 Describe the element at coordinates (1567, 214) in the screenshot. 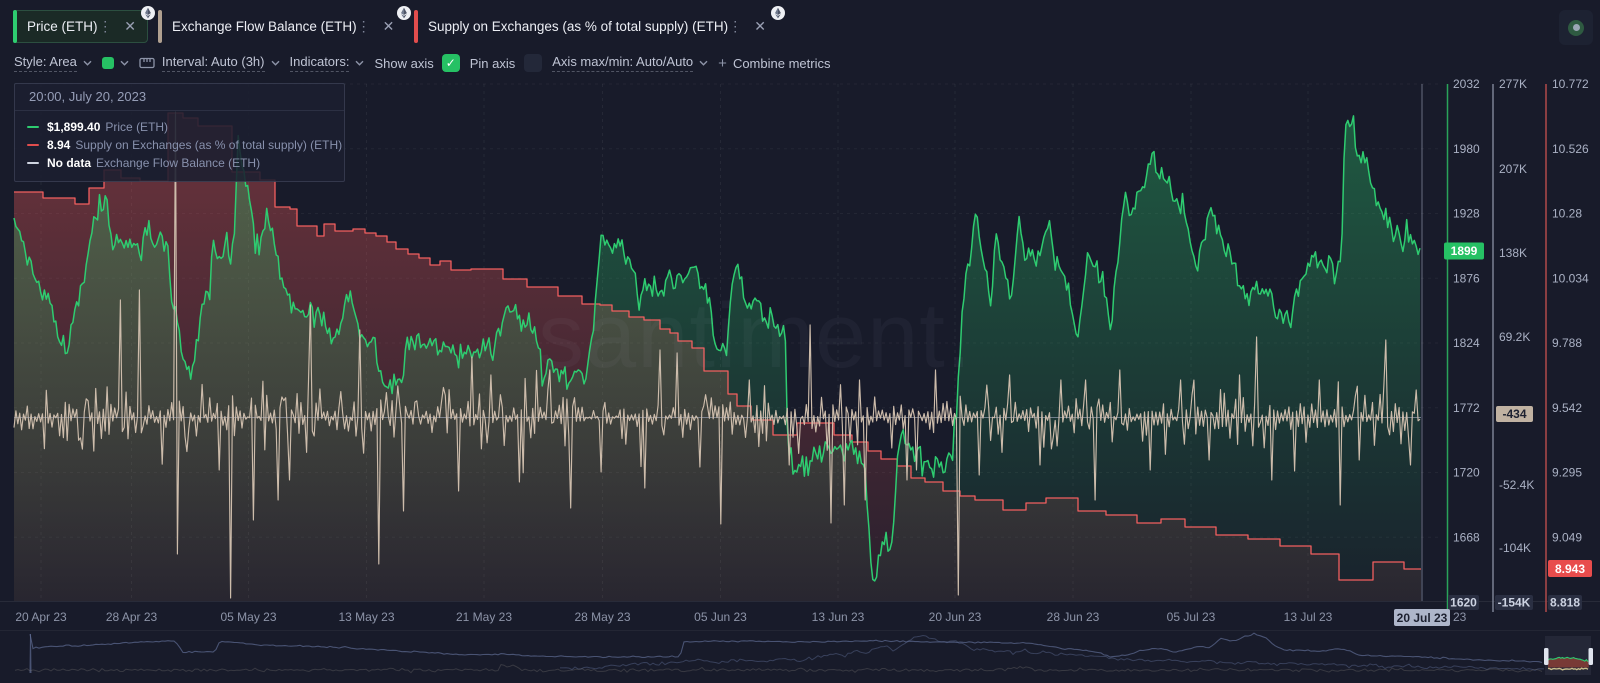

I see `svg-text: 10.28` at that location.